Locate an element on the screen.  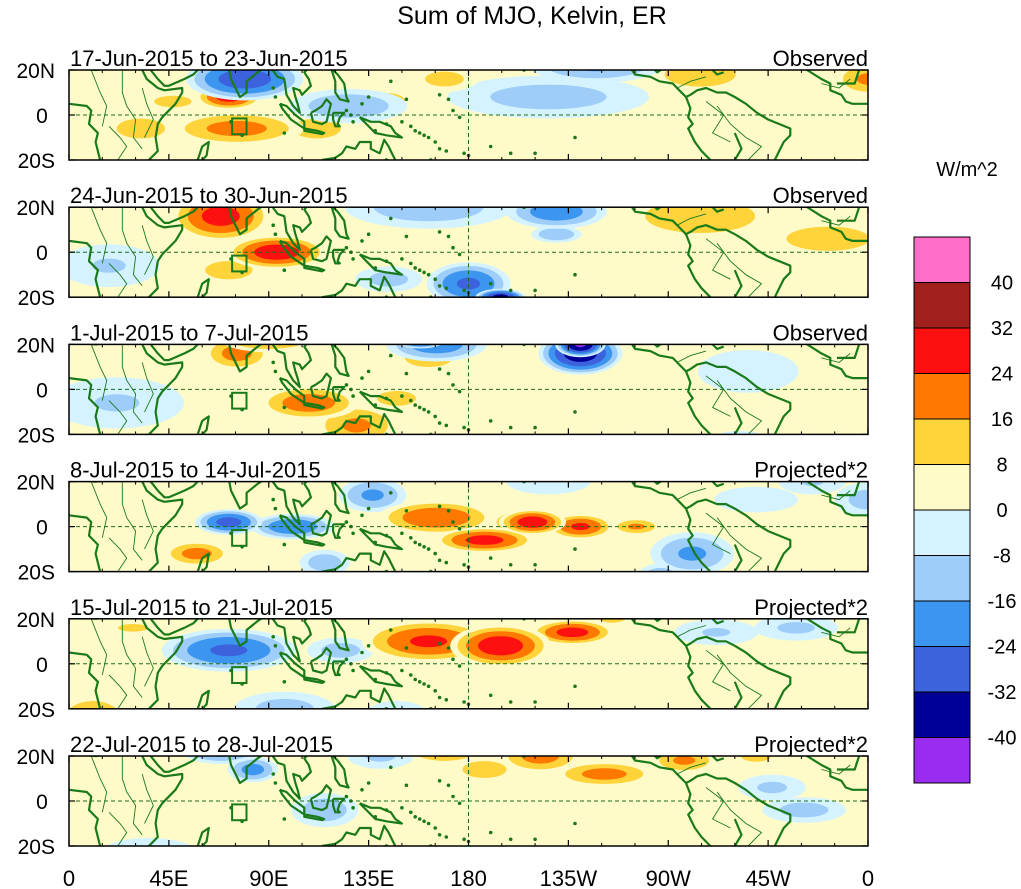
panel-type-label: Observed is located at coordinates (820, 195).